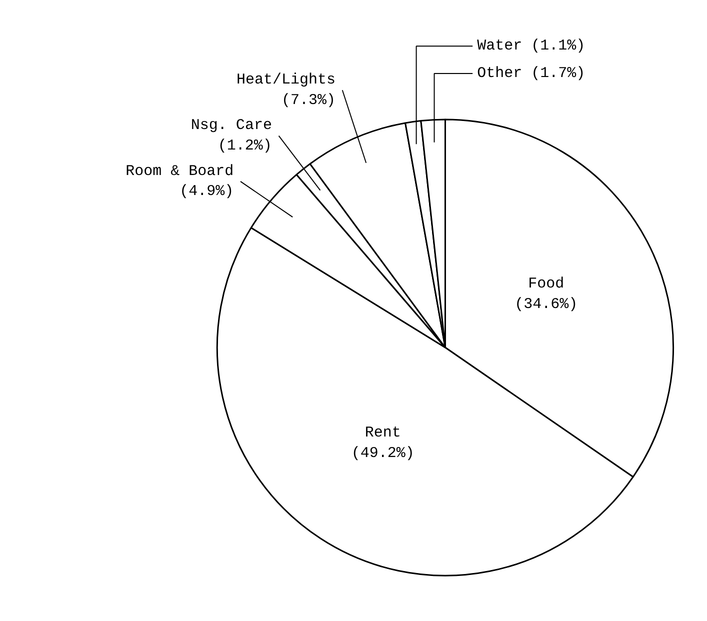  What do you see at coordinates (546, 284) in the screenshot?
I see `slice-label: Food` at bounding box center [546, 284].